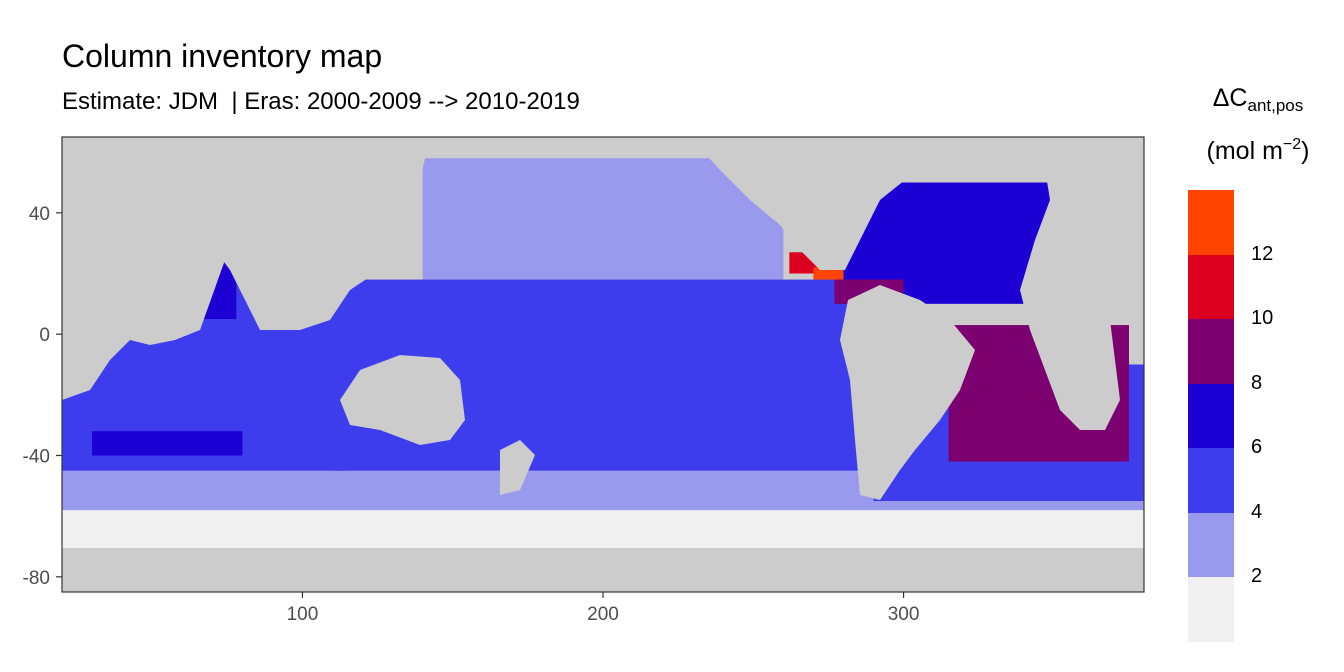  Describe the element at coordinates (1262, 253) in the screenshot. I see `legend-label: 12` at that location.